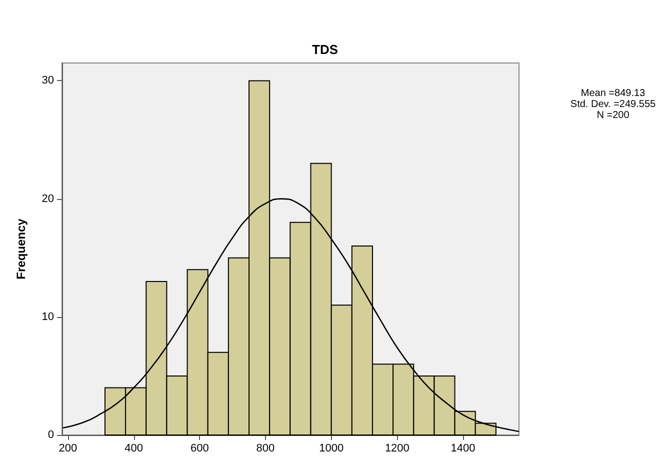 The width and height of the screenshot is (656, 458). What do you see at coordinates (68, 448) in the screenshot?
I see `x-tick-label: 200` at bounding box center [68, 448].